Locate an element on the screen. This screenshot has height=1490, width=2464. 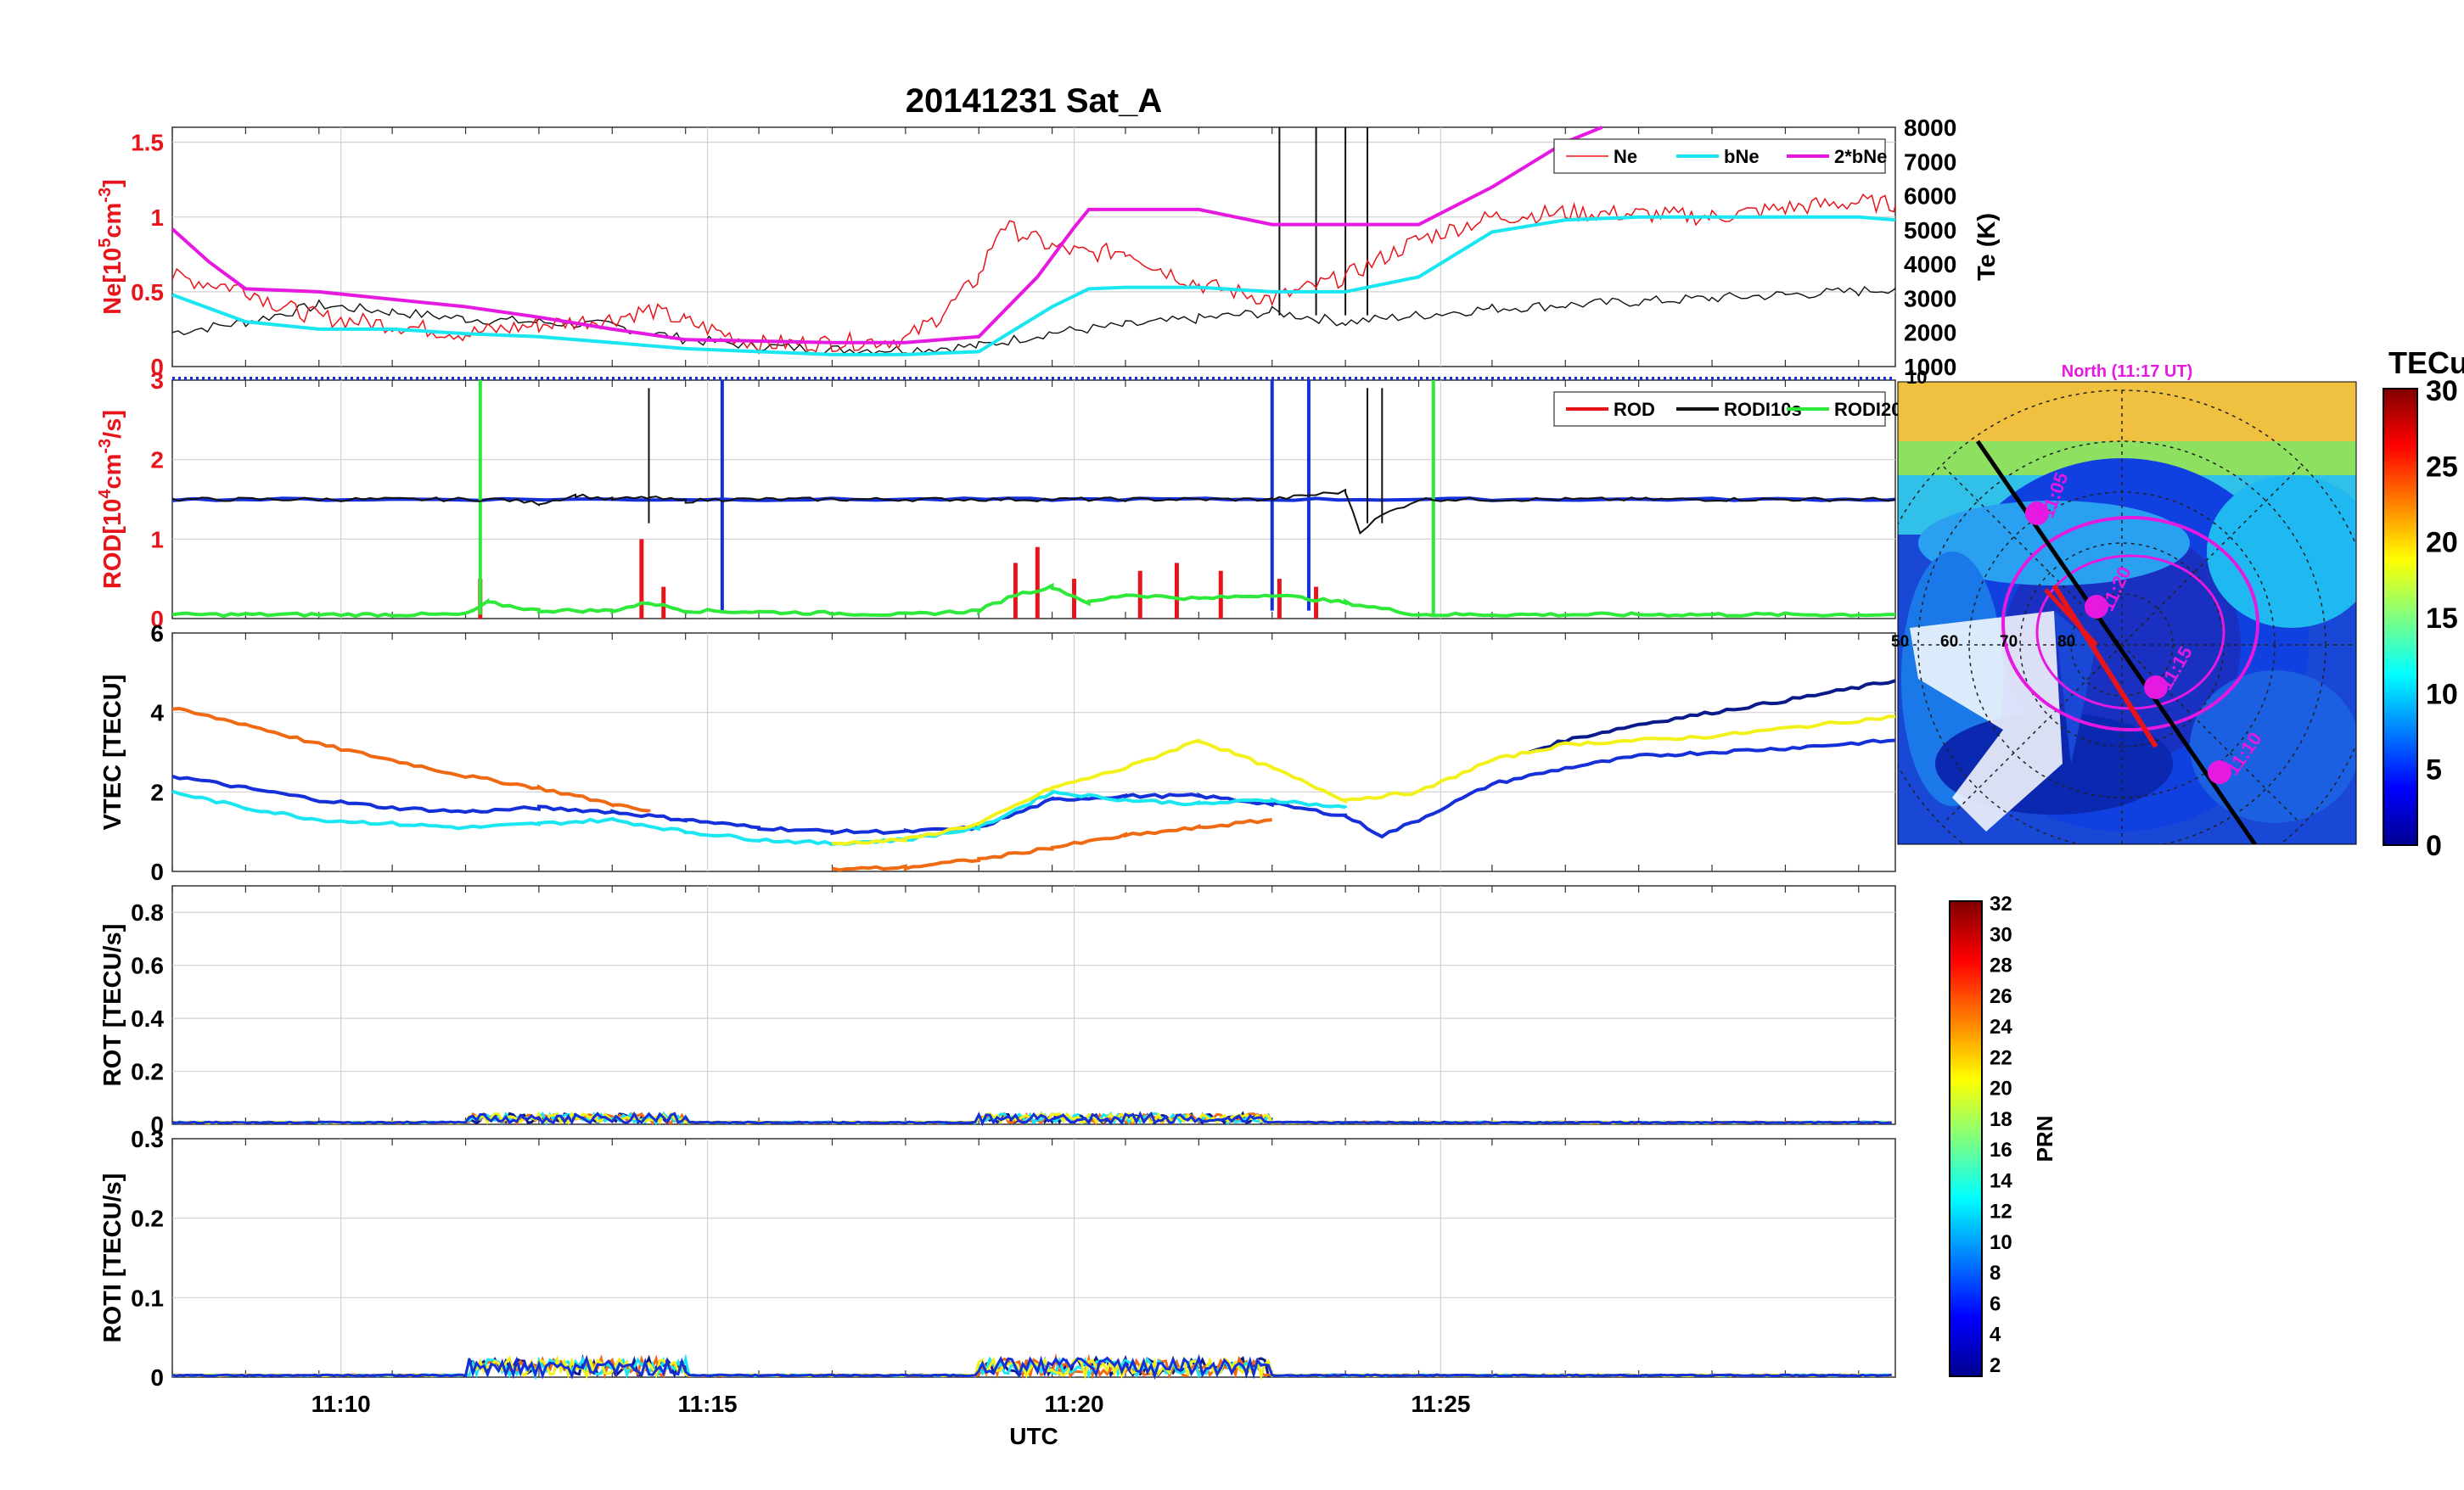
prn-tick-label: 24 is located at coordinates (2001, 1027).